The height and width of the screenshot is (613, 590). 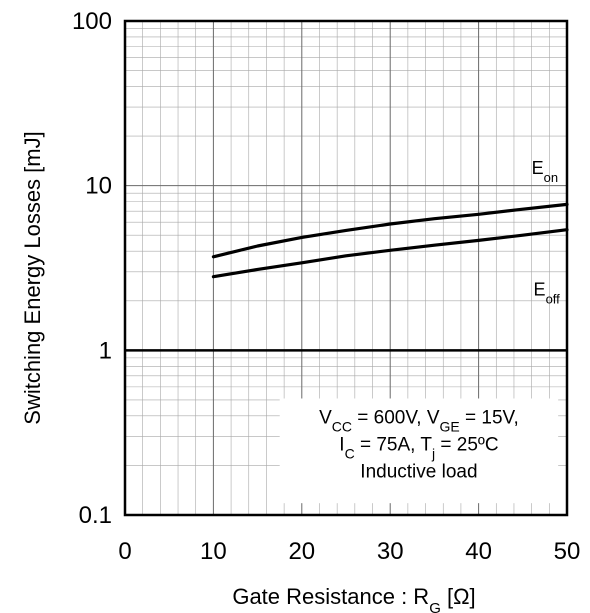 What do you see at coordinates (32, 277) in the screenshot?
I see `y-axis-title: Switching Energy Losses [mJ]` at bounding box center [32, 277].